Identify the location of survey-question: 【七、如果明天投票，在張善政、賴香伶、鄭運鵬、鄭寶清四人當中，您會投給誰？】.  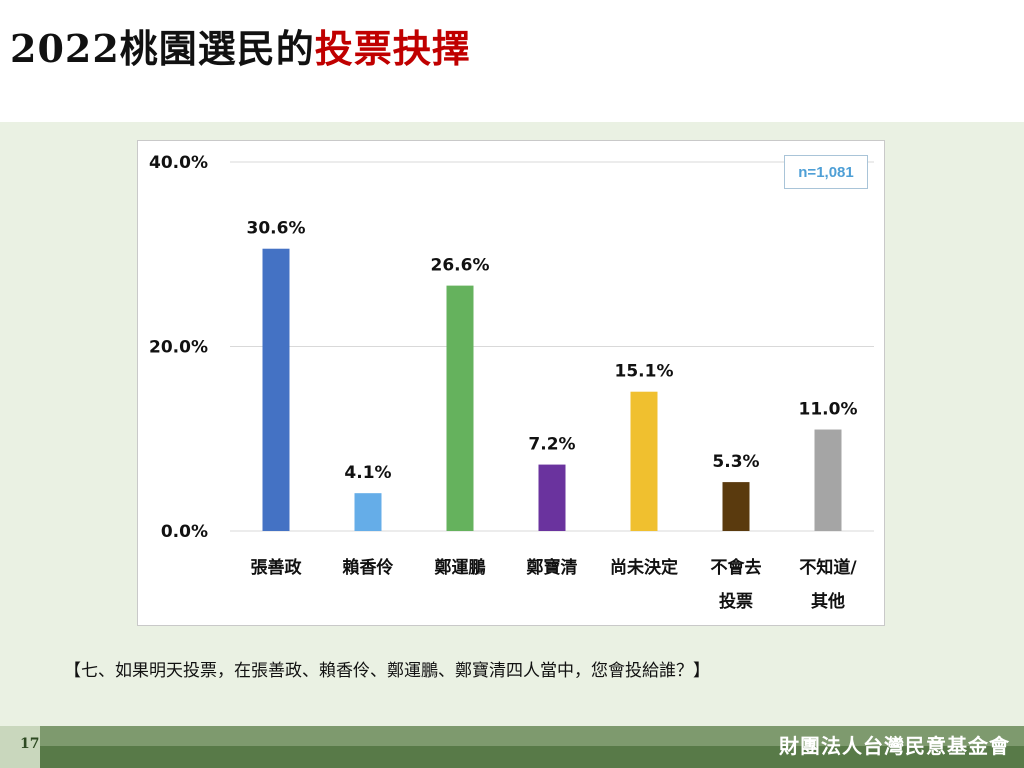
(387, 671).